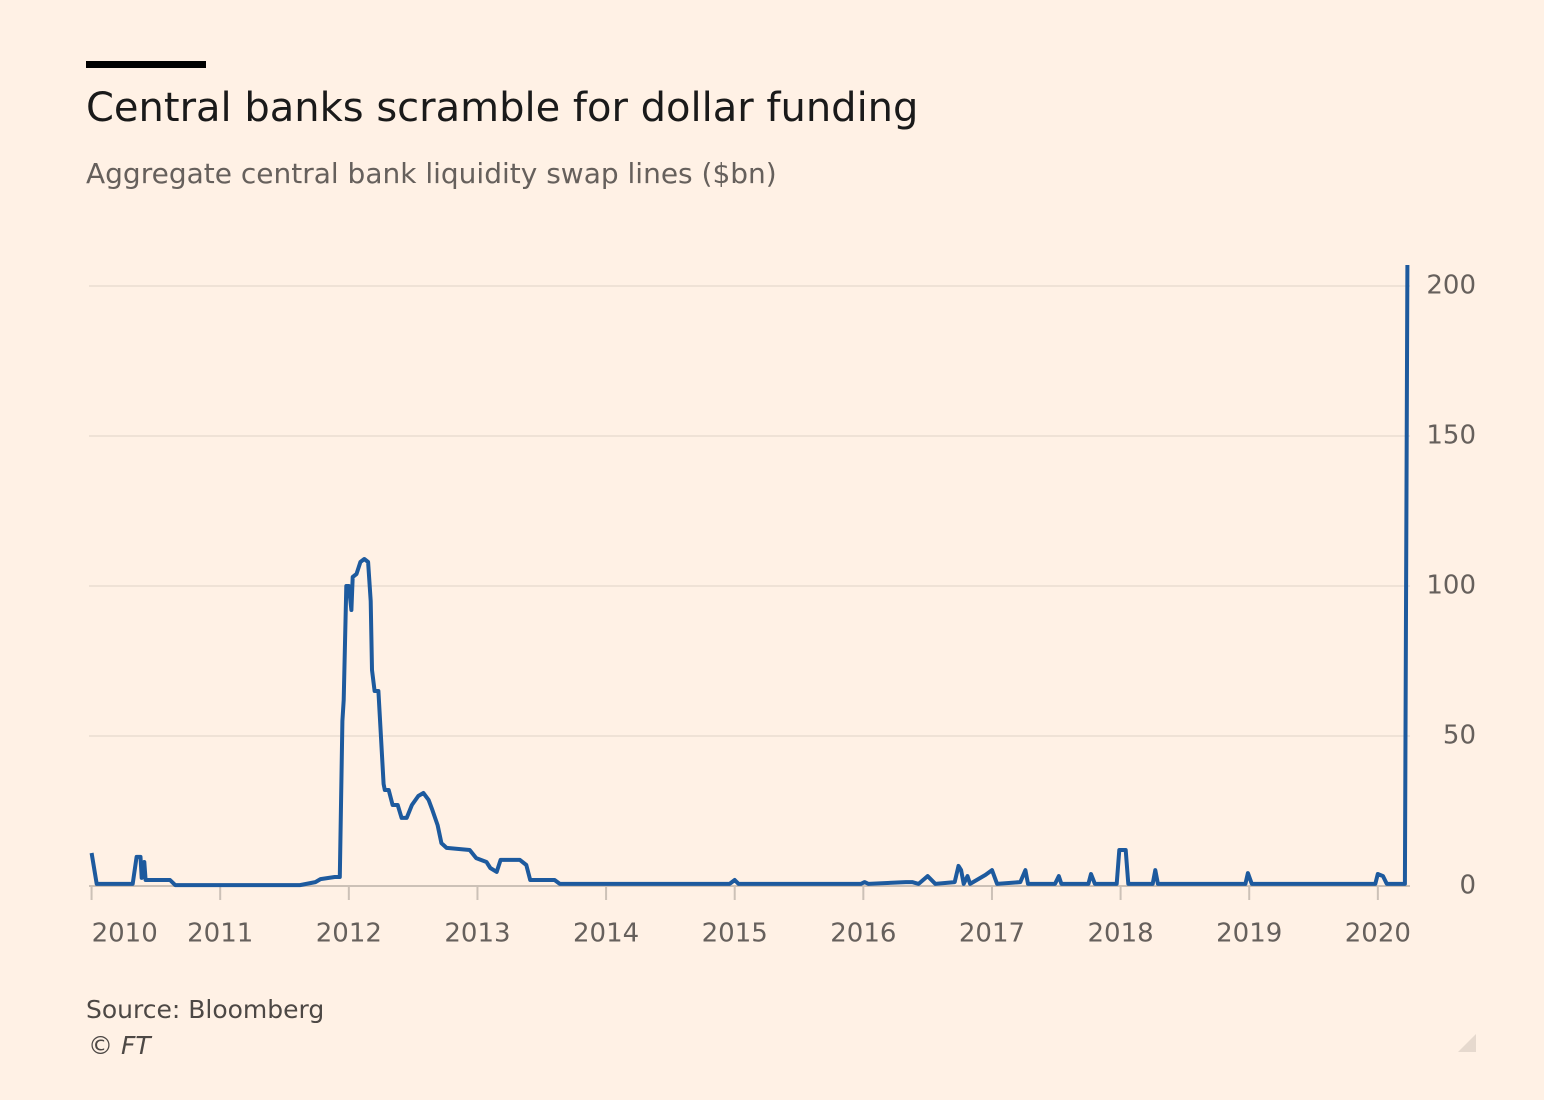  What do you see at coordinates (220, 934) in the screenshot?
I see `x-tick-label: 2011` at bounding box center [220, 934].